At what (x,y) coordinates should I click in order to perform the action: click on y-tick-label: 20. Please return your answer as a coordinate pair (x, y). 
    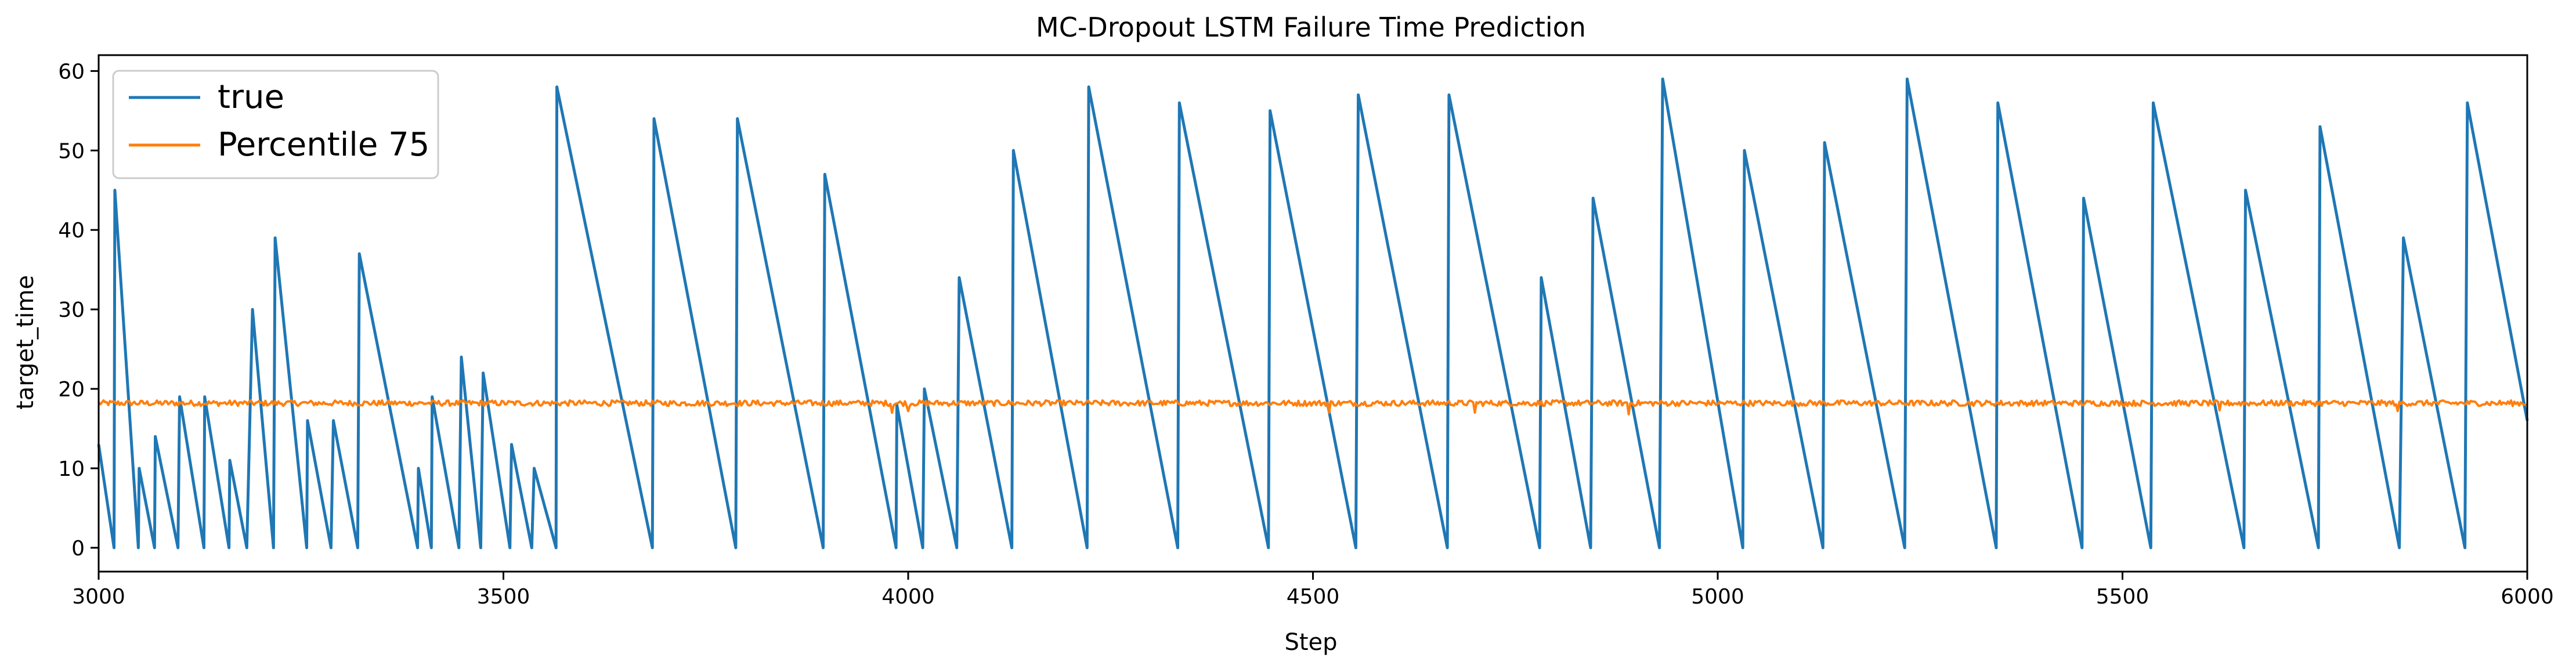
    Looking at the image, I should click on (71, 390).